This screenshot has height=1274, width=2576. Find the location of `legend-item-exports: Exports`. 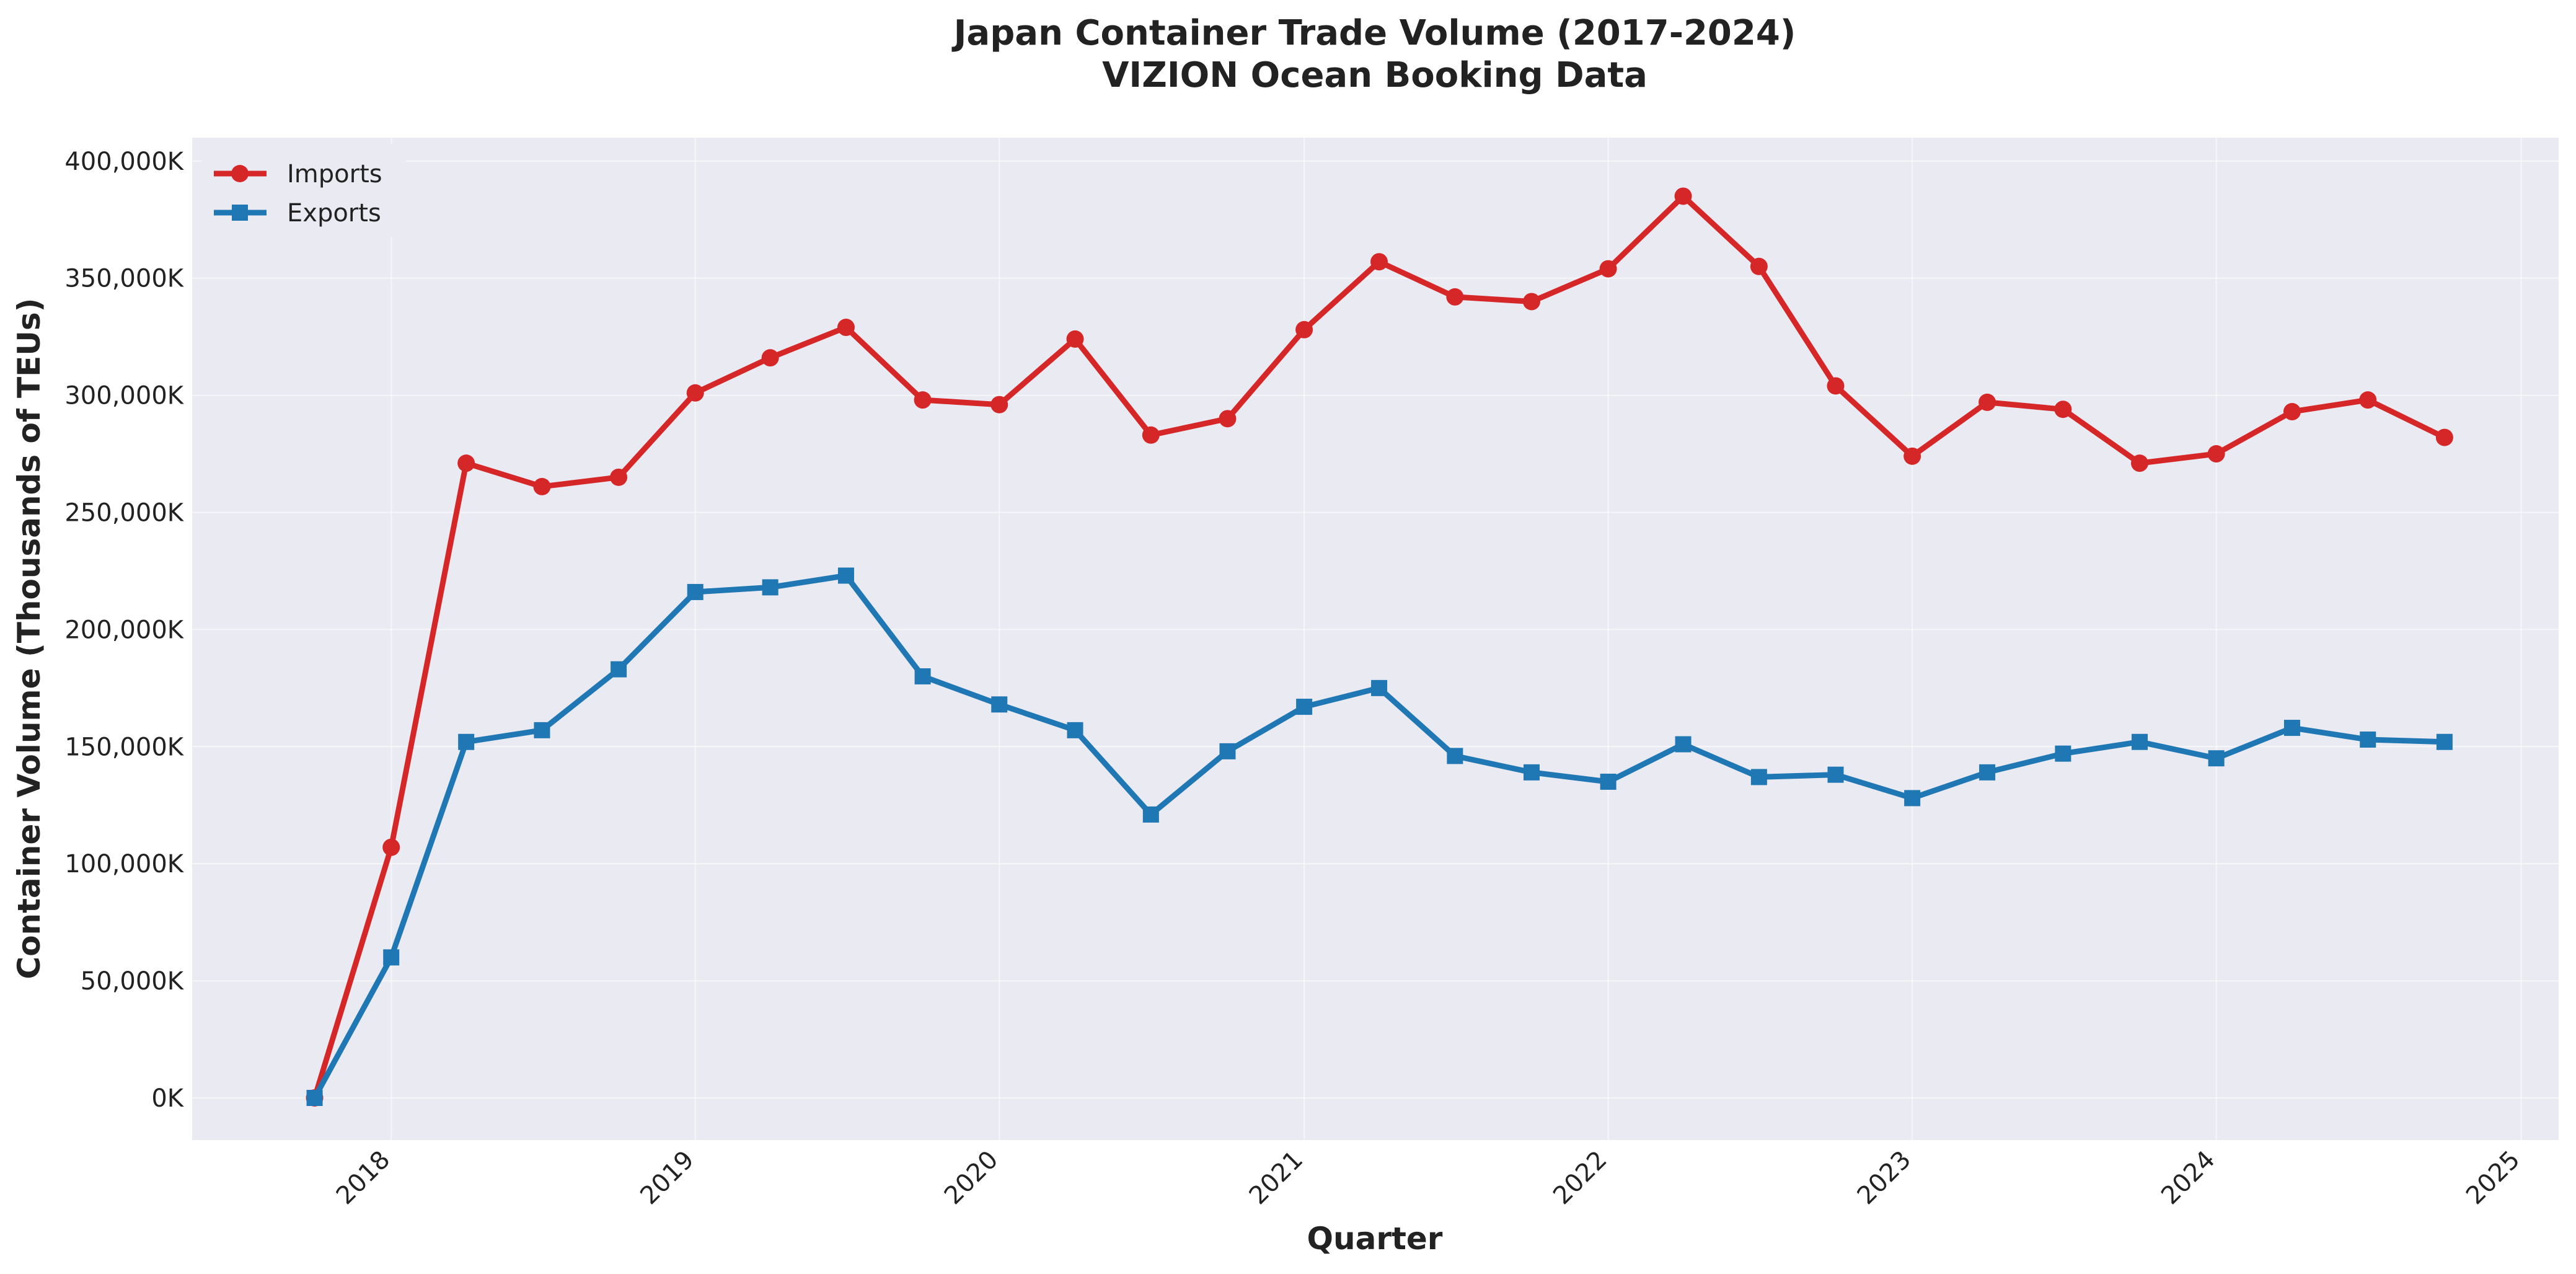

legend-item-exports: Exports is located at coordinates (297, 214).